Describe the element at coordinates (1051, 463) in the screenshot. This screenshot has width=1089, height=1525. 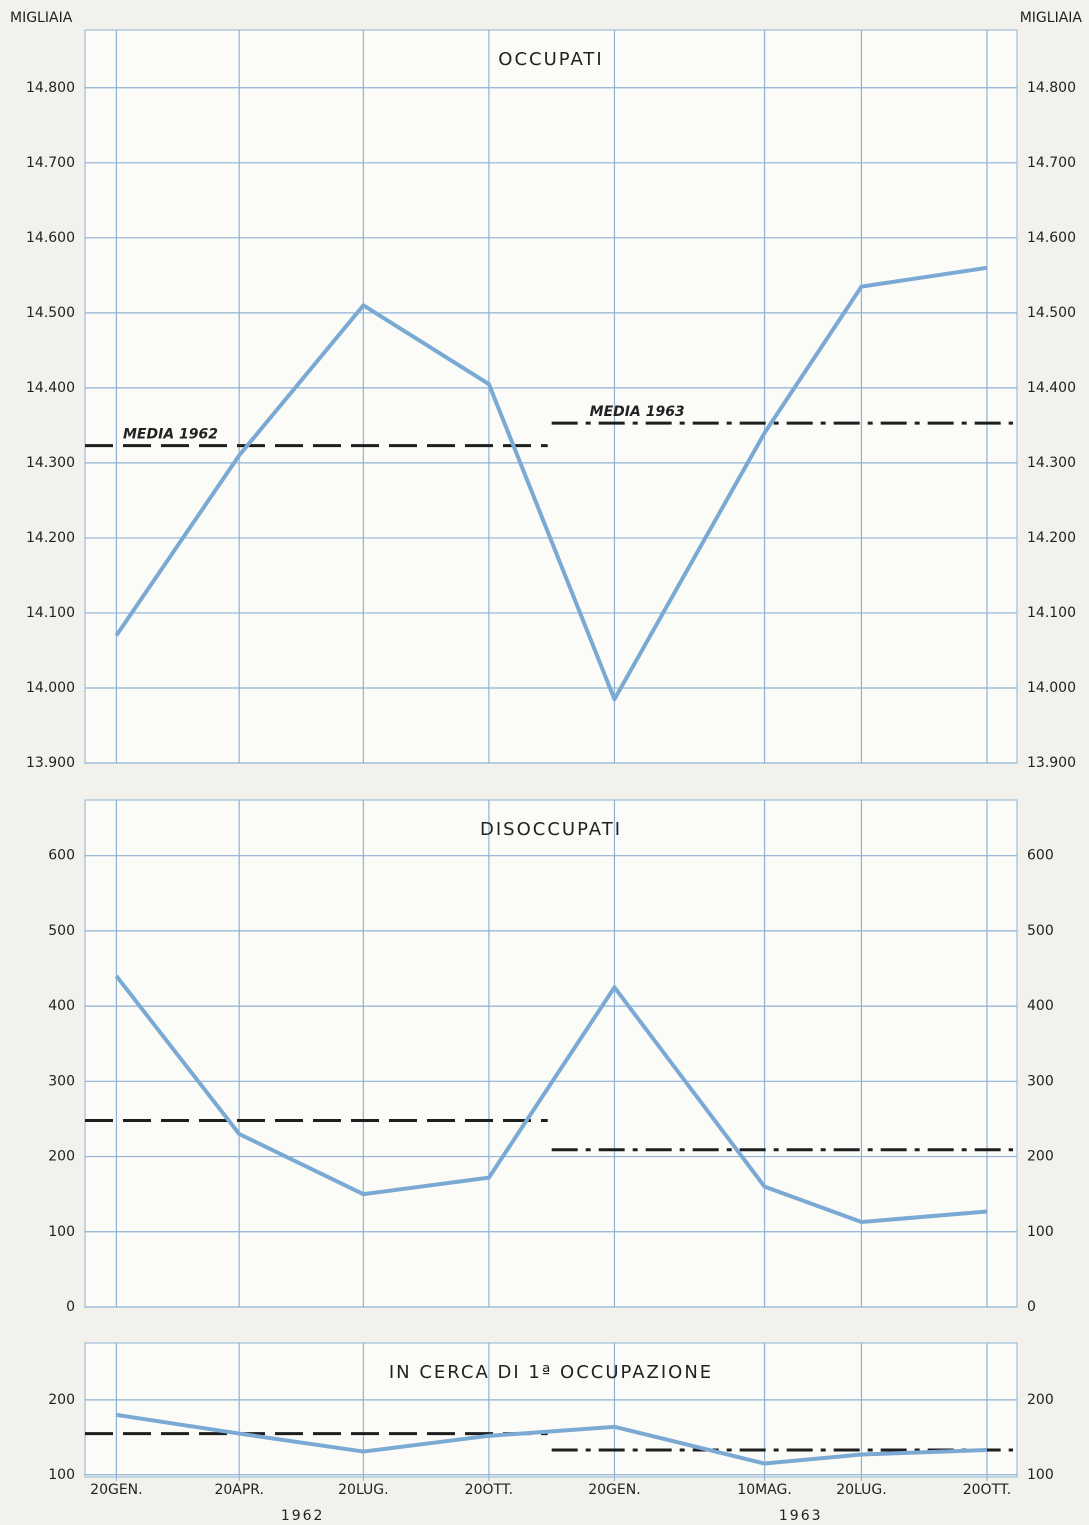
I see `y-tick-label-right: 14.300` at that location.